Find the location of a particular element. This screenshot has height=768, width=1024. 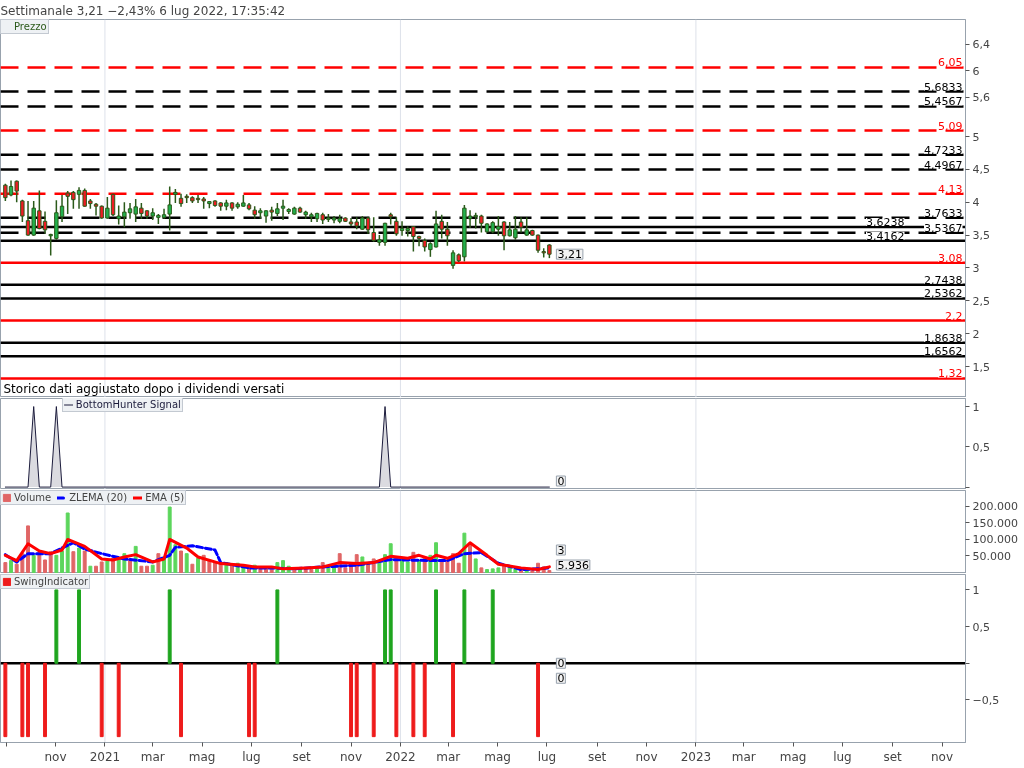

x-tick-label: 2023 is located at coordinates (696, 756).